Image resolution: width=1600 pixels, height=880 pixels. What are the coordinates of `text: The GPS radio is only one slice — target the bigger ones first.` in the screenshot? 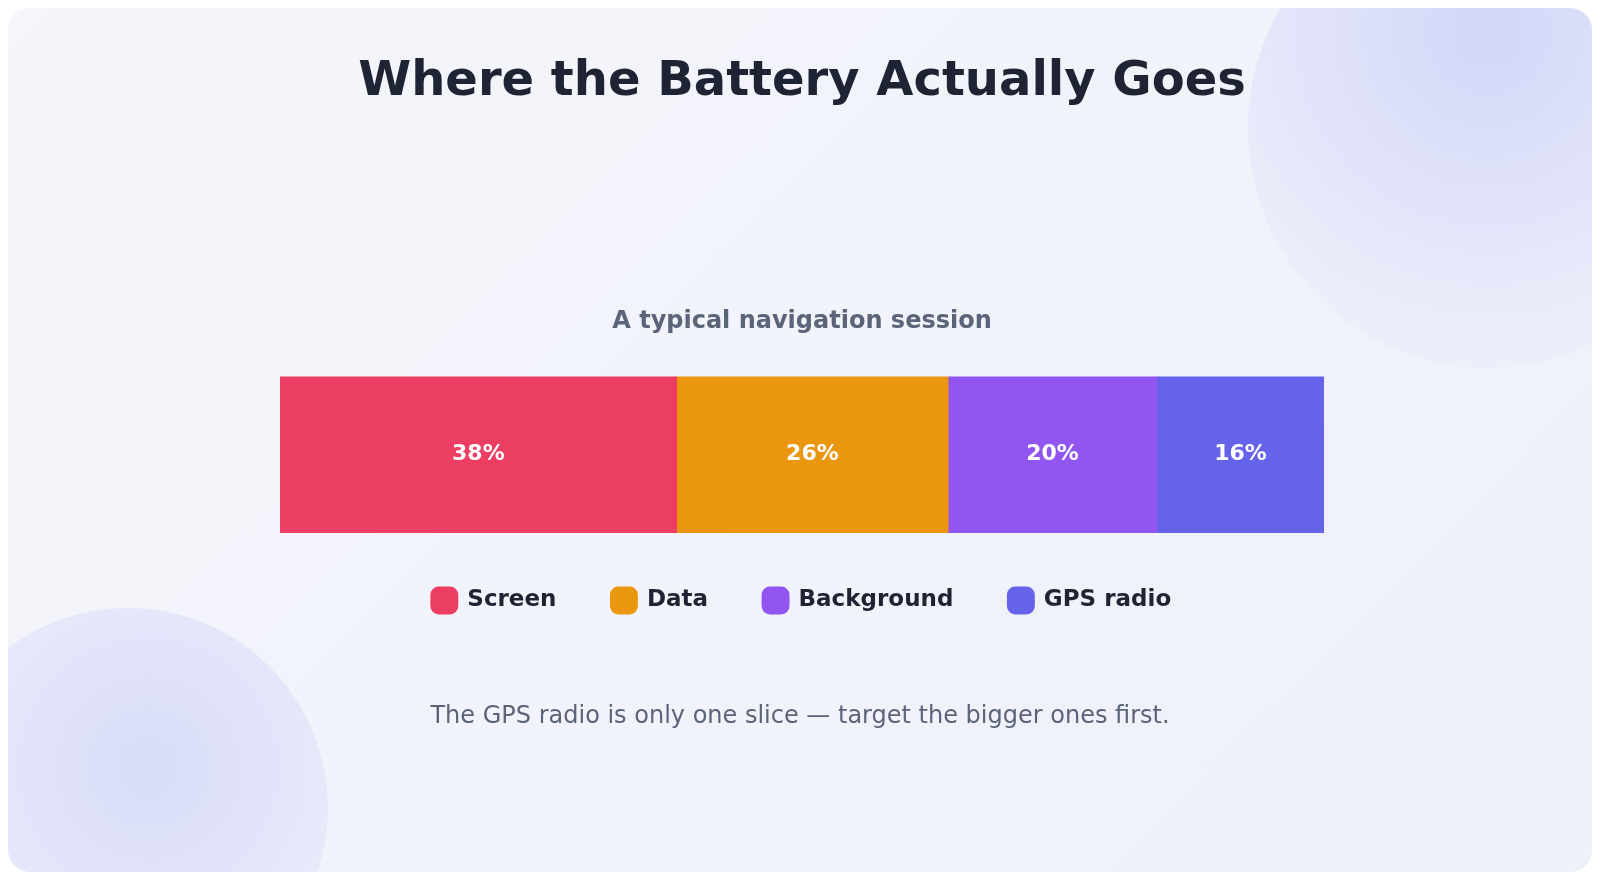 It's located at (799, 715).